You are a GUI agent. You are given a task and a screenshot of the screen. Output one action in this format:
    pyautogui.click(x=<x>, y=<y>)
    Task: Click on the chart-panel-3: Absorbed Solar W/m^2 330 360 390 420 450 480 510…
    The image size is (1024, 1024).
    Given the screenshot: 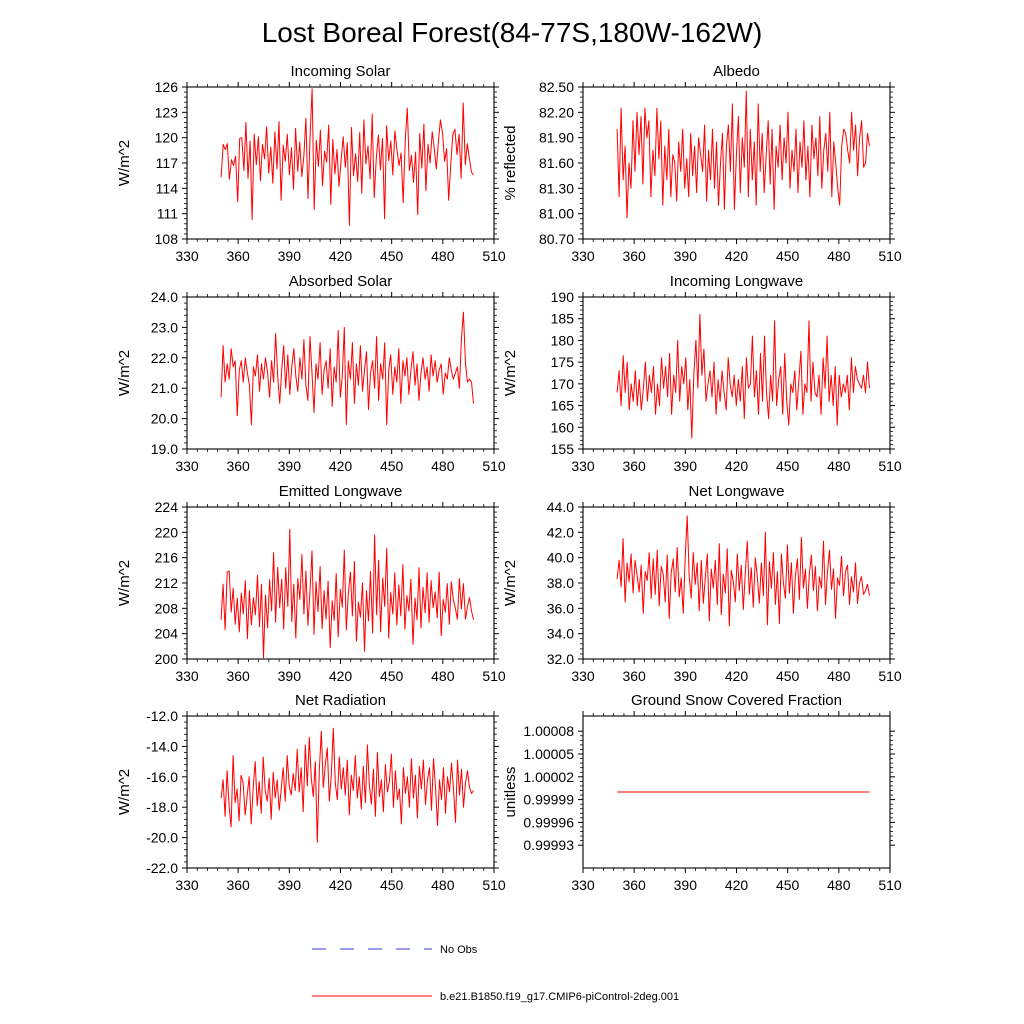 What is the action you would take?
    pyautogui.click(x=311, y=373)
    